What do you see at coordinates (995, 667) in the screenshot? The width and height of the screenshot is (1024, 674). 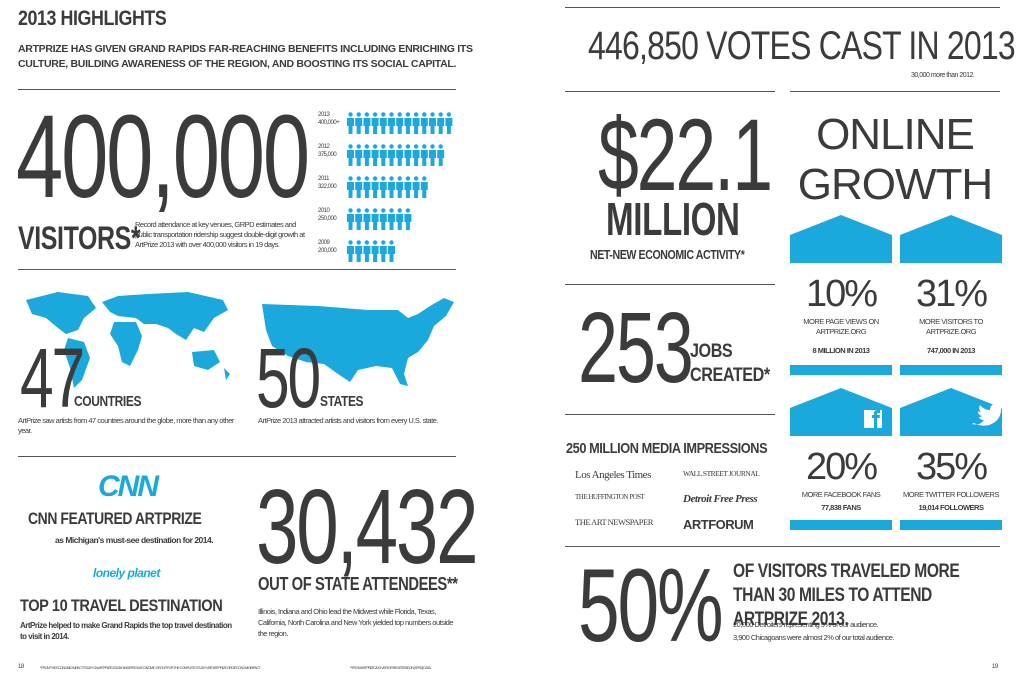 I see `page-number: 19` at bounding box center [995, 667].